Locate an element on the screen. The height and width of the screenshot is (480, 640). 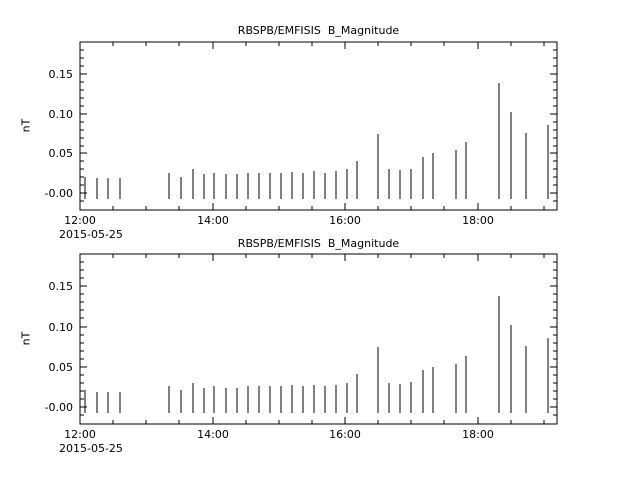
x-axis-date-top: 2015-05-25 is located at coordinates (91, 234).